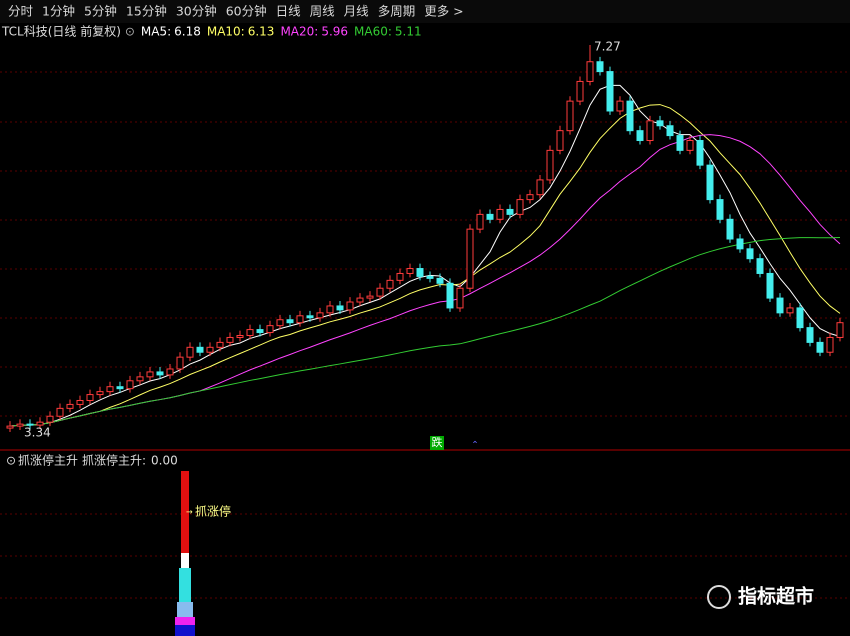  What do you see at coordinates (37, 433) in the screenshot?
I see `low-label: 3.34` at bounding box center [37, 433].